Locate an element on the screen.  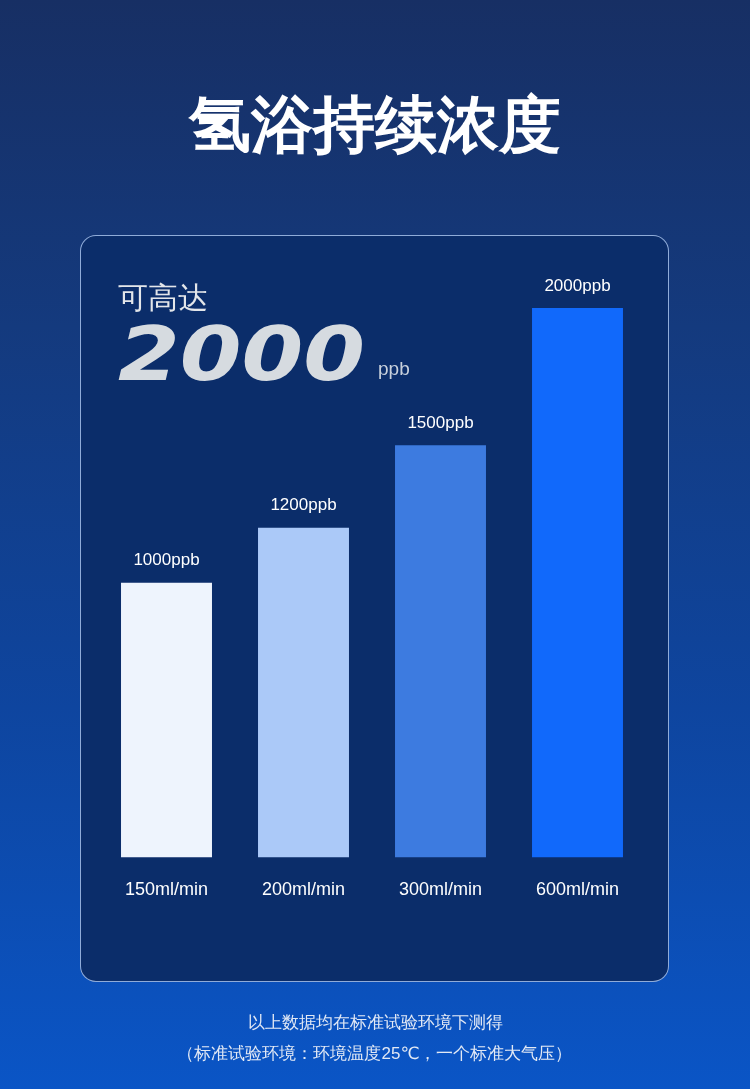
text: 以上数据均在标准试验环境下测得 is located at coordinates (375, 1023).